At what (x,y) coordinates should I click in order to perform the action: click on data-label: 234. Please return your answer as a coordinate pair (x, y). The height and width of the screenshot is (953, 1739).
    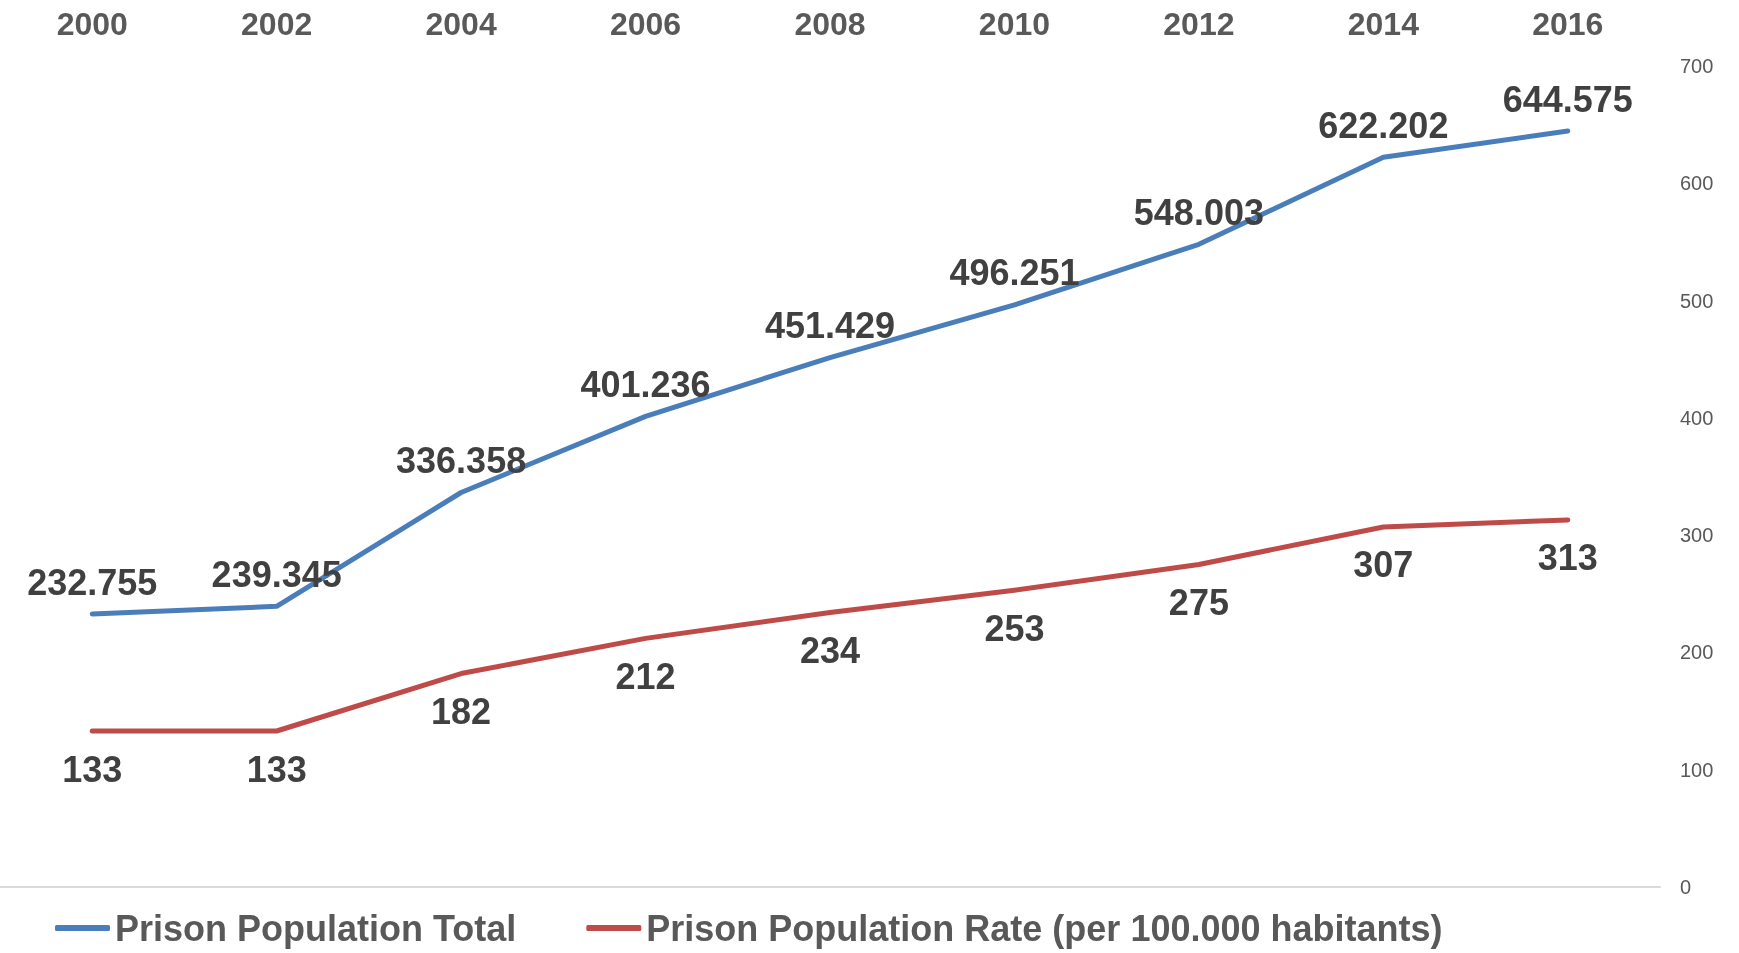
    Looking at the image, I should click on (830, 651).